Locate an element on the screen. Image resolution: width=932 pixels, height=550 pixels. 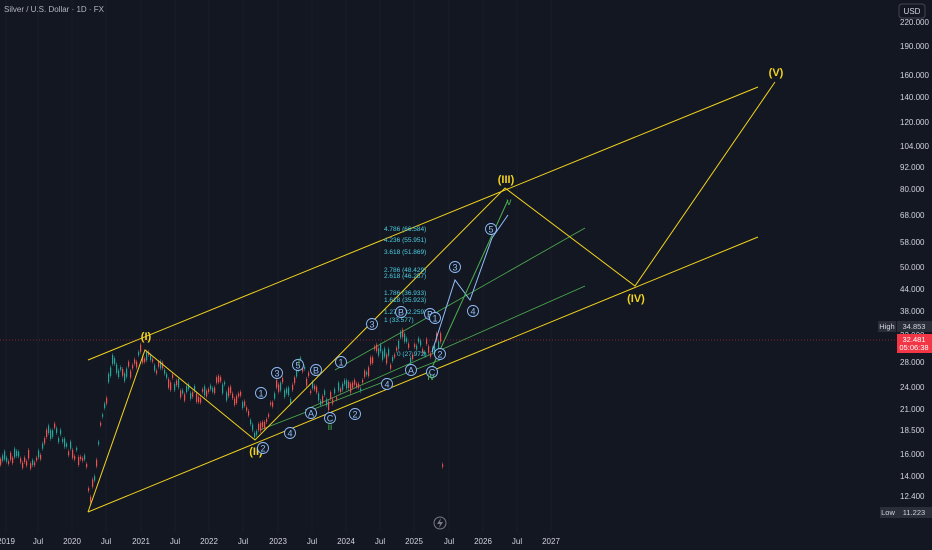
high-tag: High 34.853 is located at coordinates (905, 326).